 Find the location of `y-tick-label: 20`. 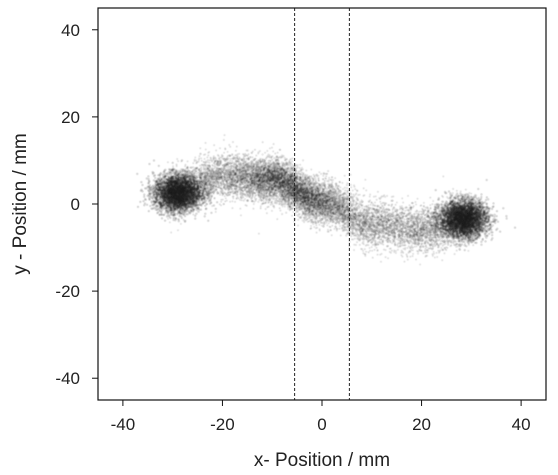

y-tick-label: 20 is located at coordinates (70, 117).